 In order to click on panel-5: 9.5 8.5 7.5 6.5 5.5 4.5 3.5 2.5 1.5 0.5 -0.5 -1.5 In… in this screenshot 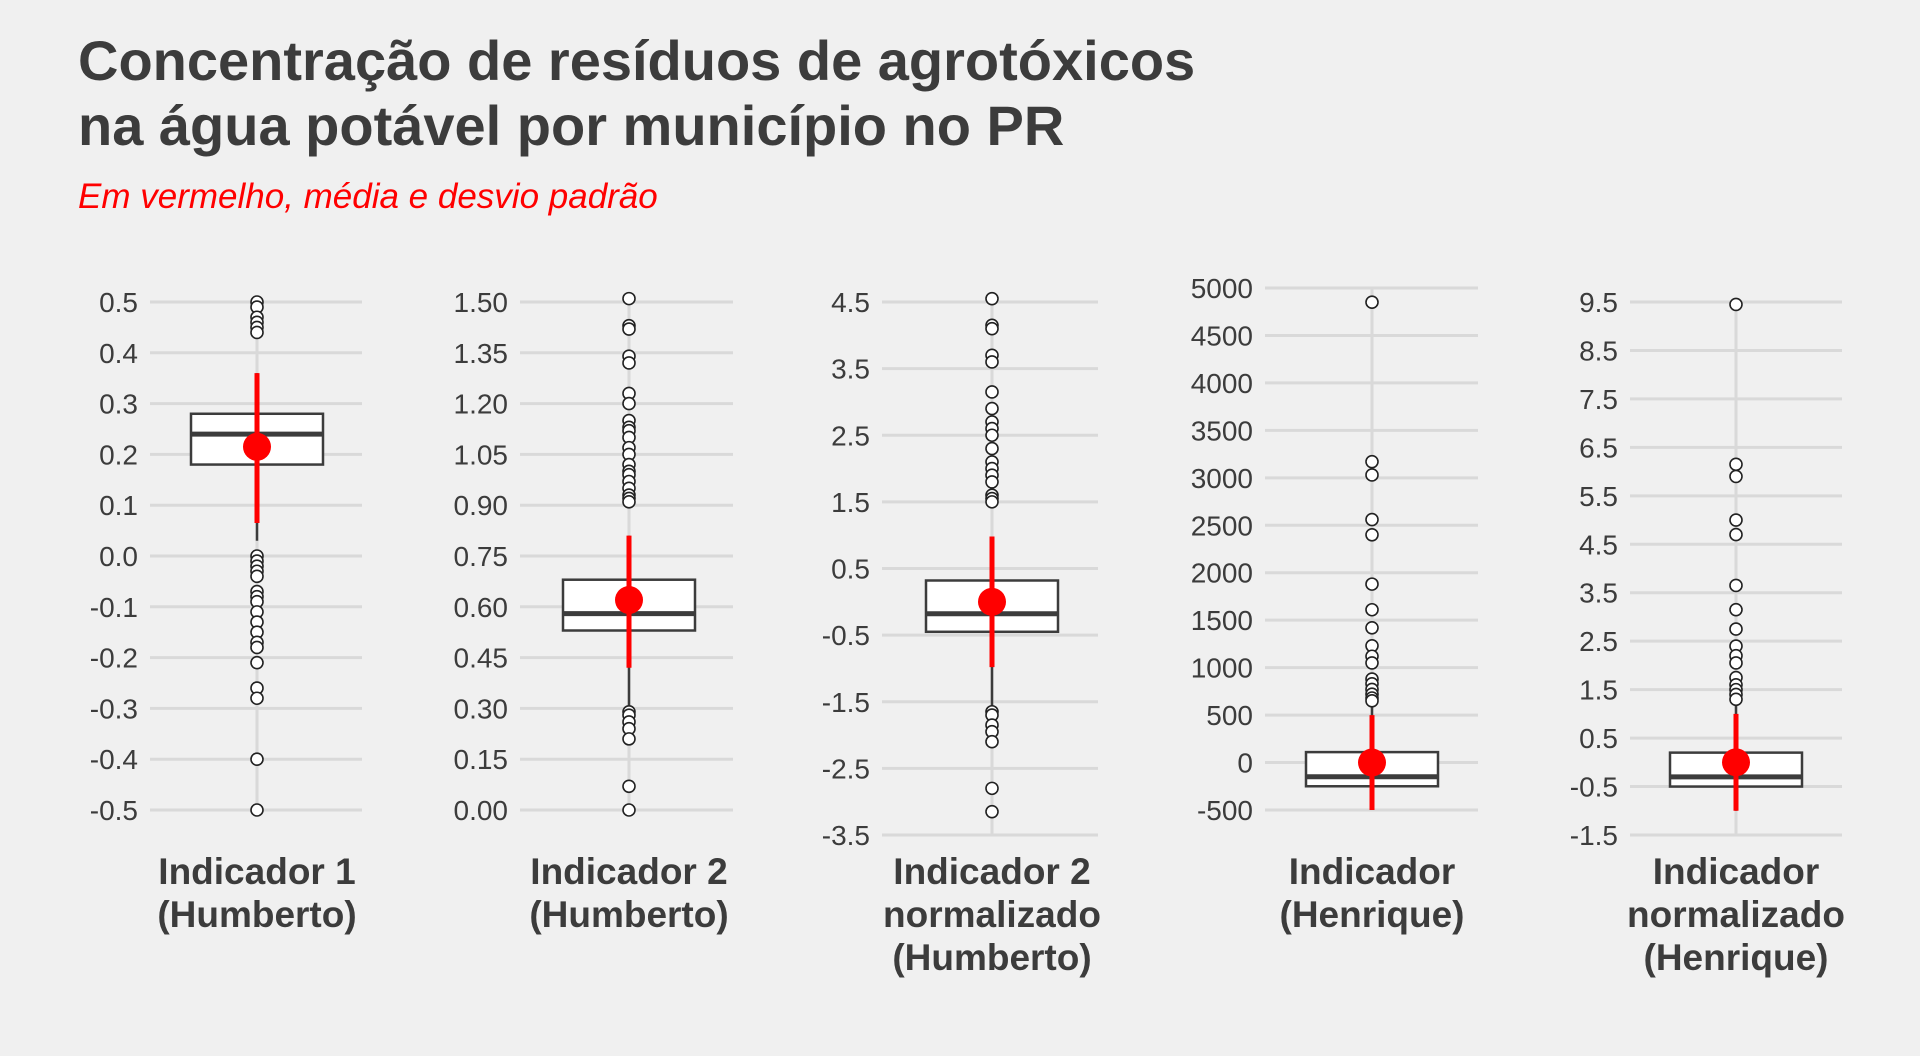, I will do `click(1707, 632)`.